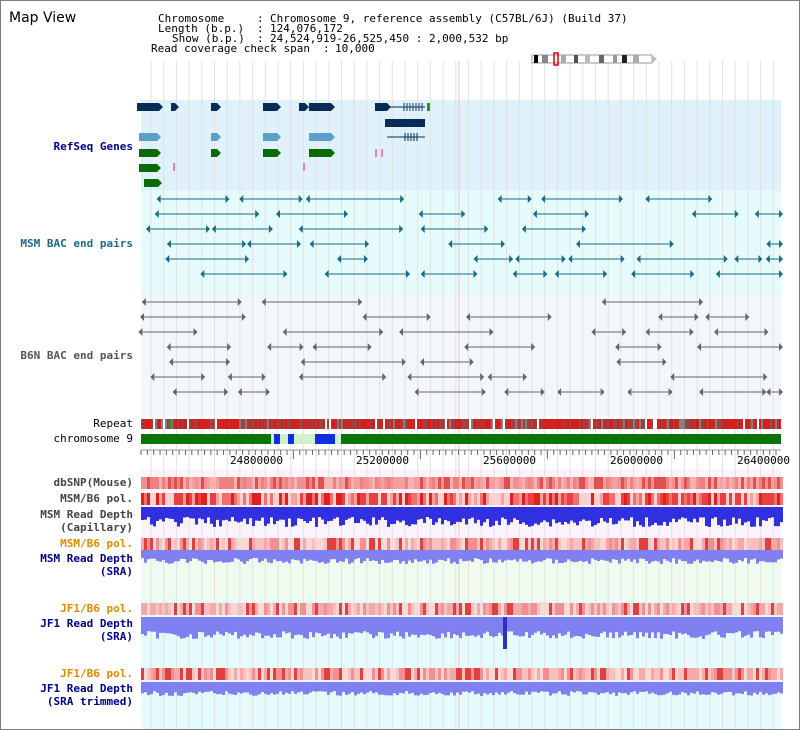 Image resolution: width=800 pixels, height=730 pixels. Describe the element at coordinates (536, 59) in the screenshot. I see `ideogram-band` at that location.